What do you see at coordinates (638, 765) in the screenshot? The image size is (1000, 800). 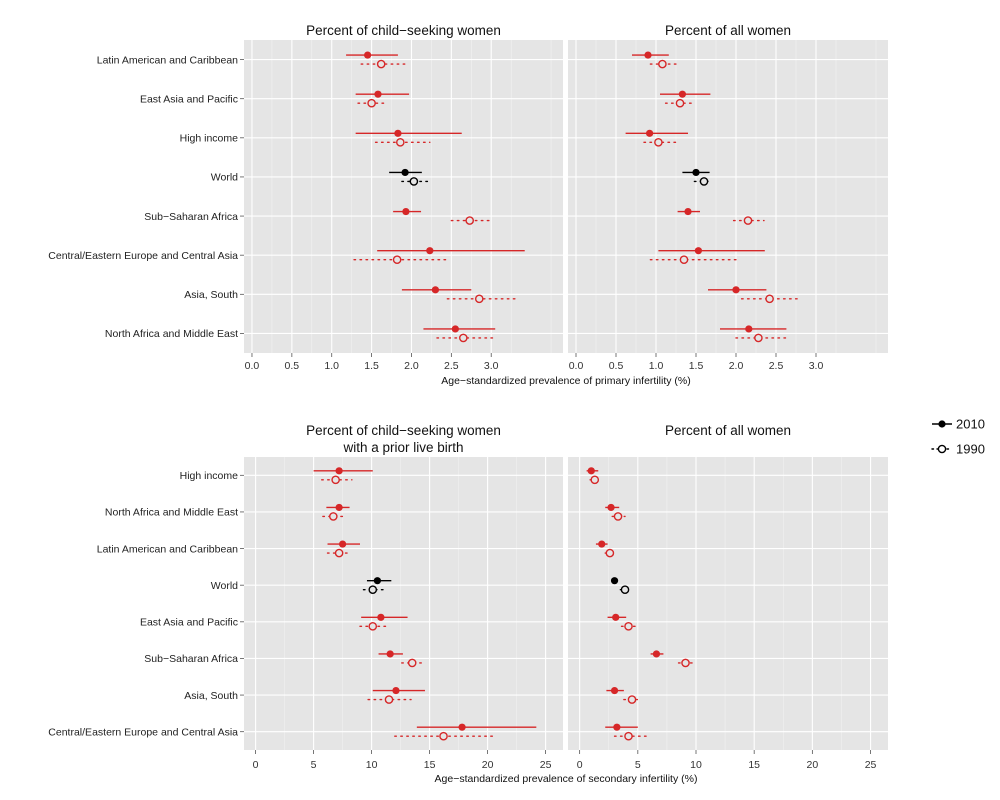 I see `x-tick-label: 5` at bounding box center [638, 765].